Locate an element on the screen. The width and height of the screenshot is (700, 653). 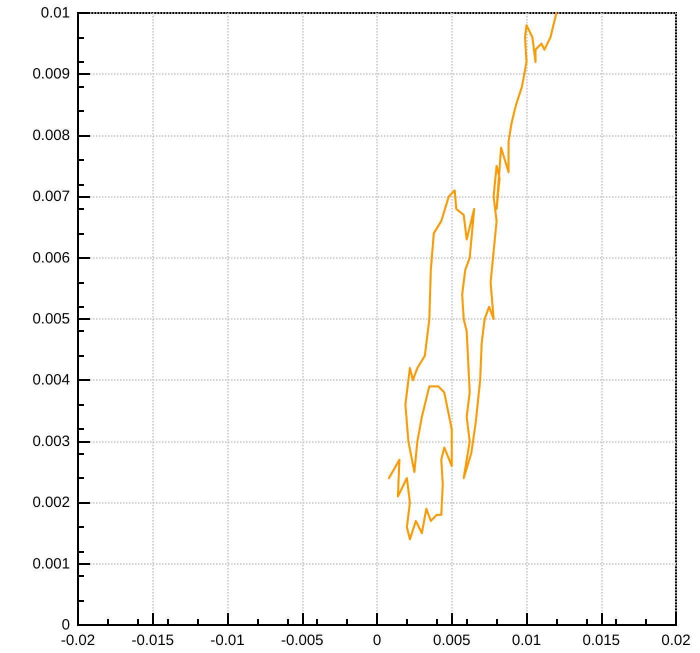
x-tick-label: 0 is located at coordinates (377, 640).